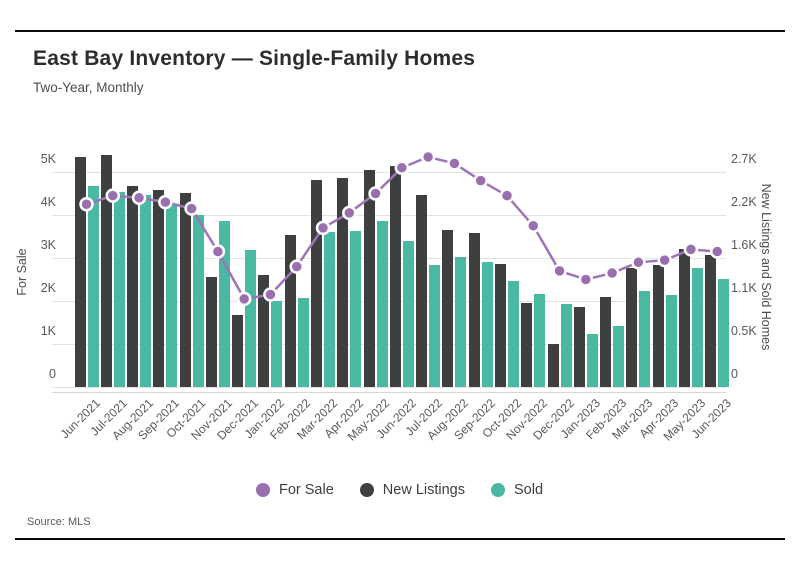 The height and width of the screenshot is (575, 799). I want to click on chart-legend: For Sale New Listings Sold, so click(399, 490).